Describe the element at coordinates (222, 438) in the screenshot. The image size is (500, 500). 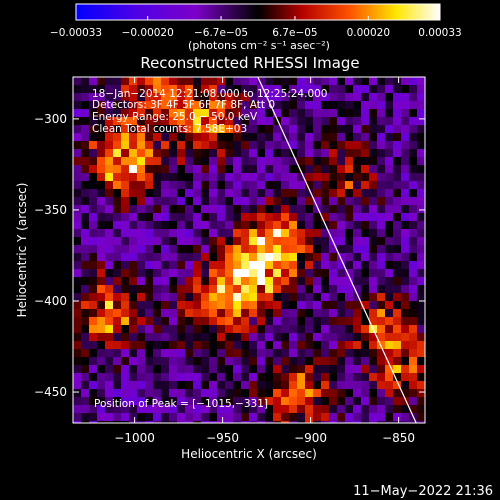
I see `x-tick-label: −950` at that location.